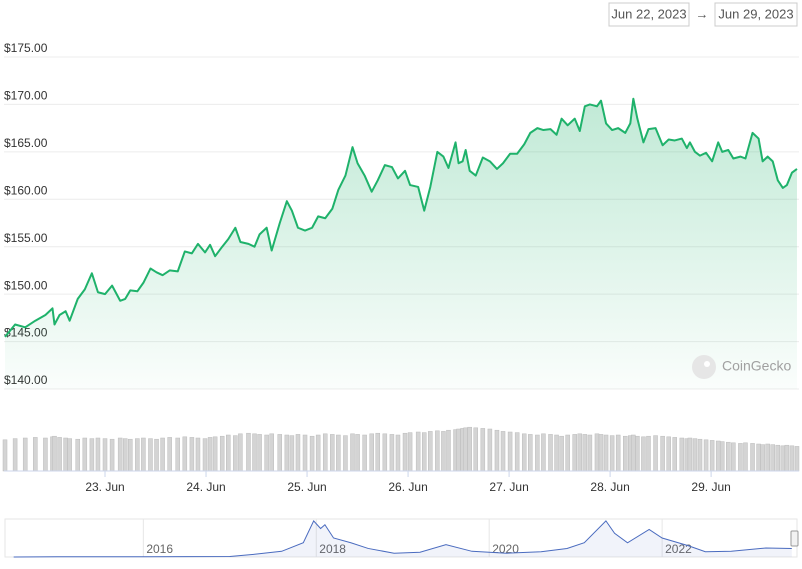 The image size is (802, 569). Describe the element at coordinates (609, 487) in the screenshot. I see `x-tick-label: 28. Jun` at that location.